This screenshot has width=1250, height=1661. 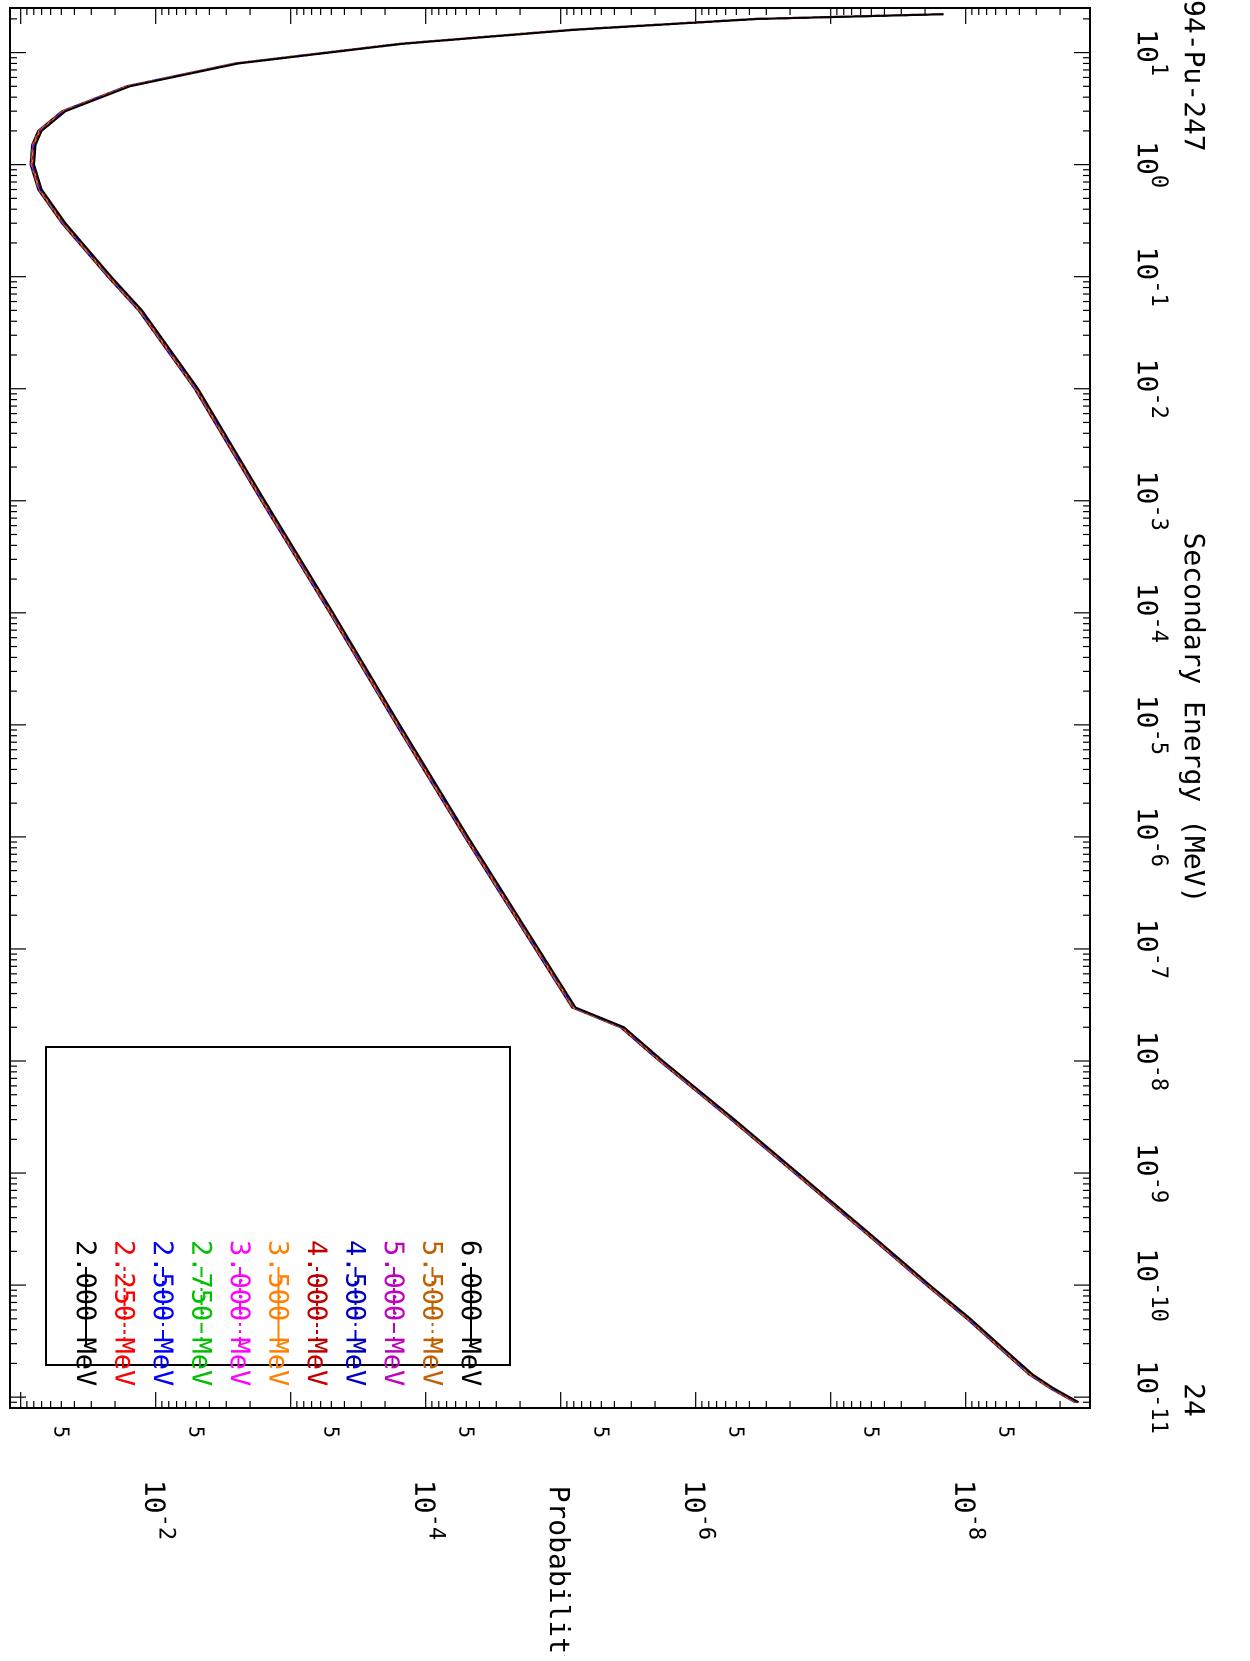 I want to click on x-tick-label: 10-1, so click(x=1151, y=277).